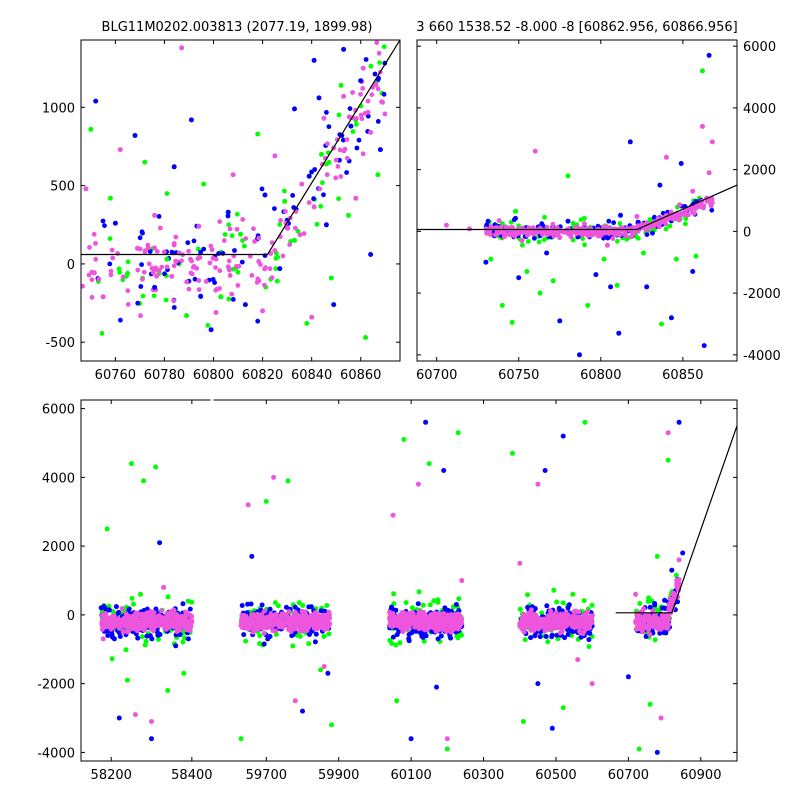 This screenshot has height=800, width=800. Describe the element at coordinates (311, 375) in the screenshot. I see `x-tick-label: 60840` at that location.